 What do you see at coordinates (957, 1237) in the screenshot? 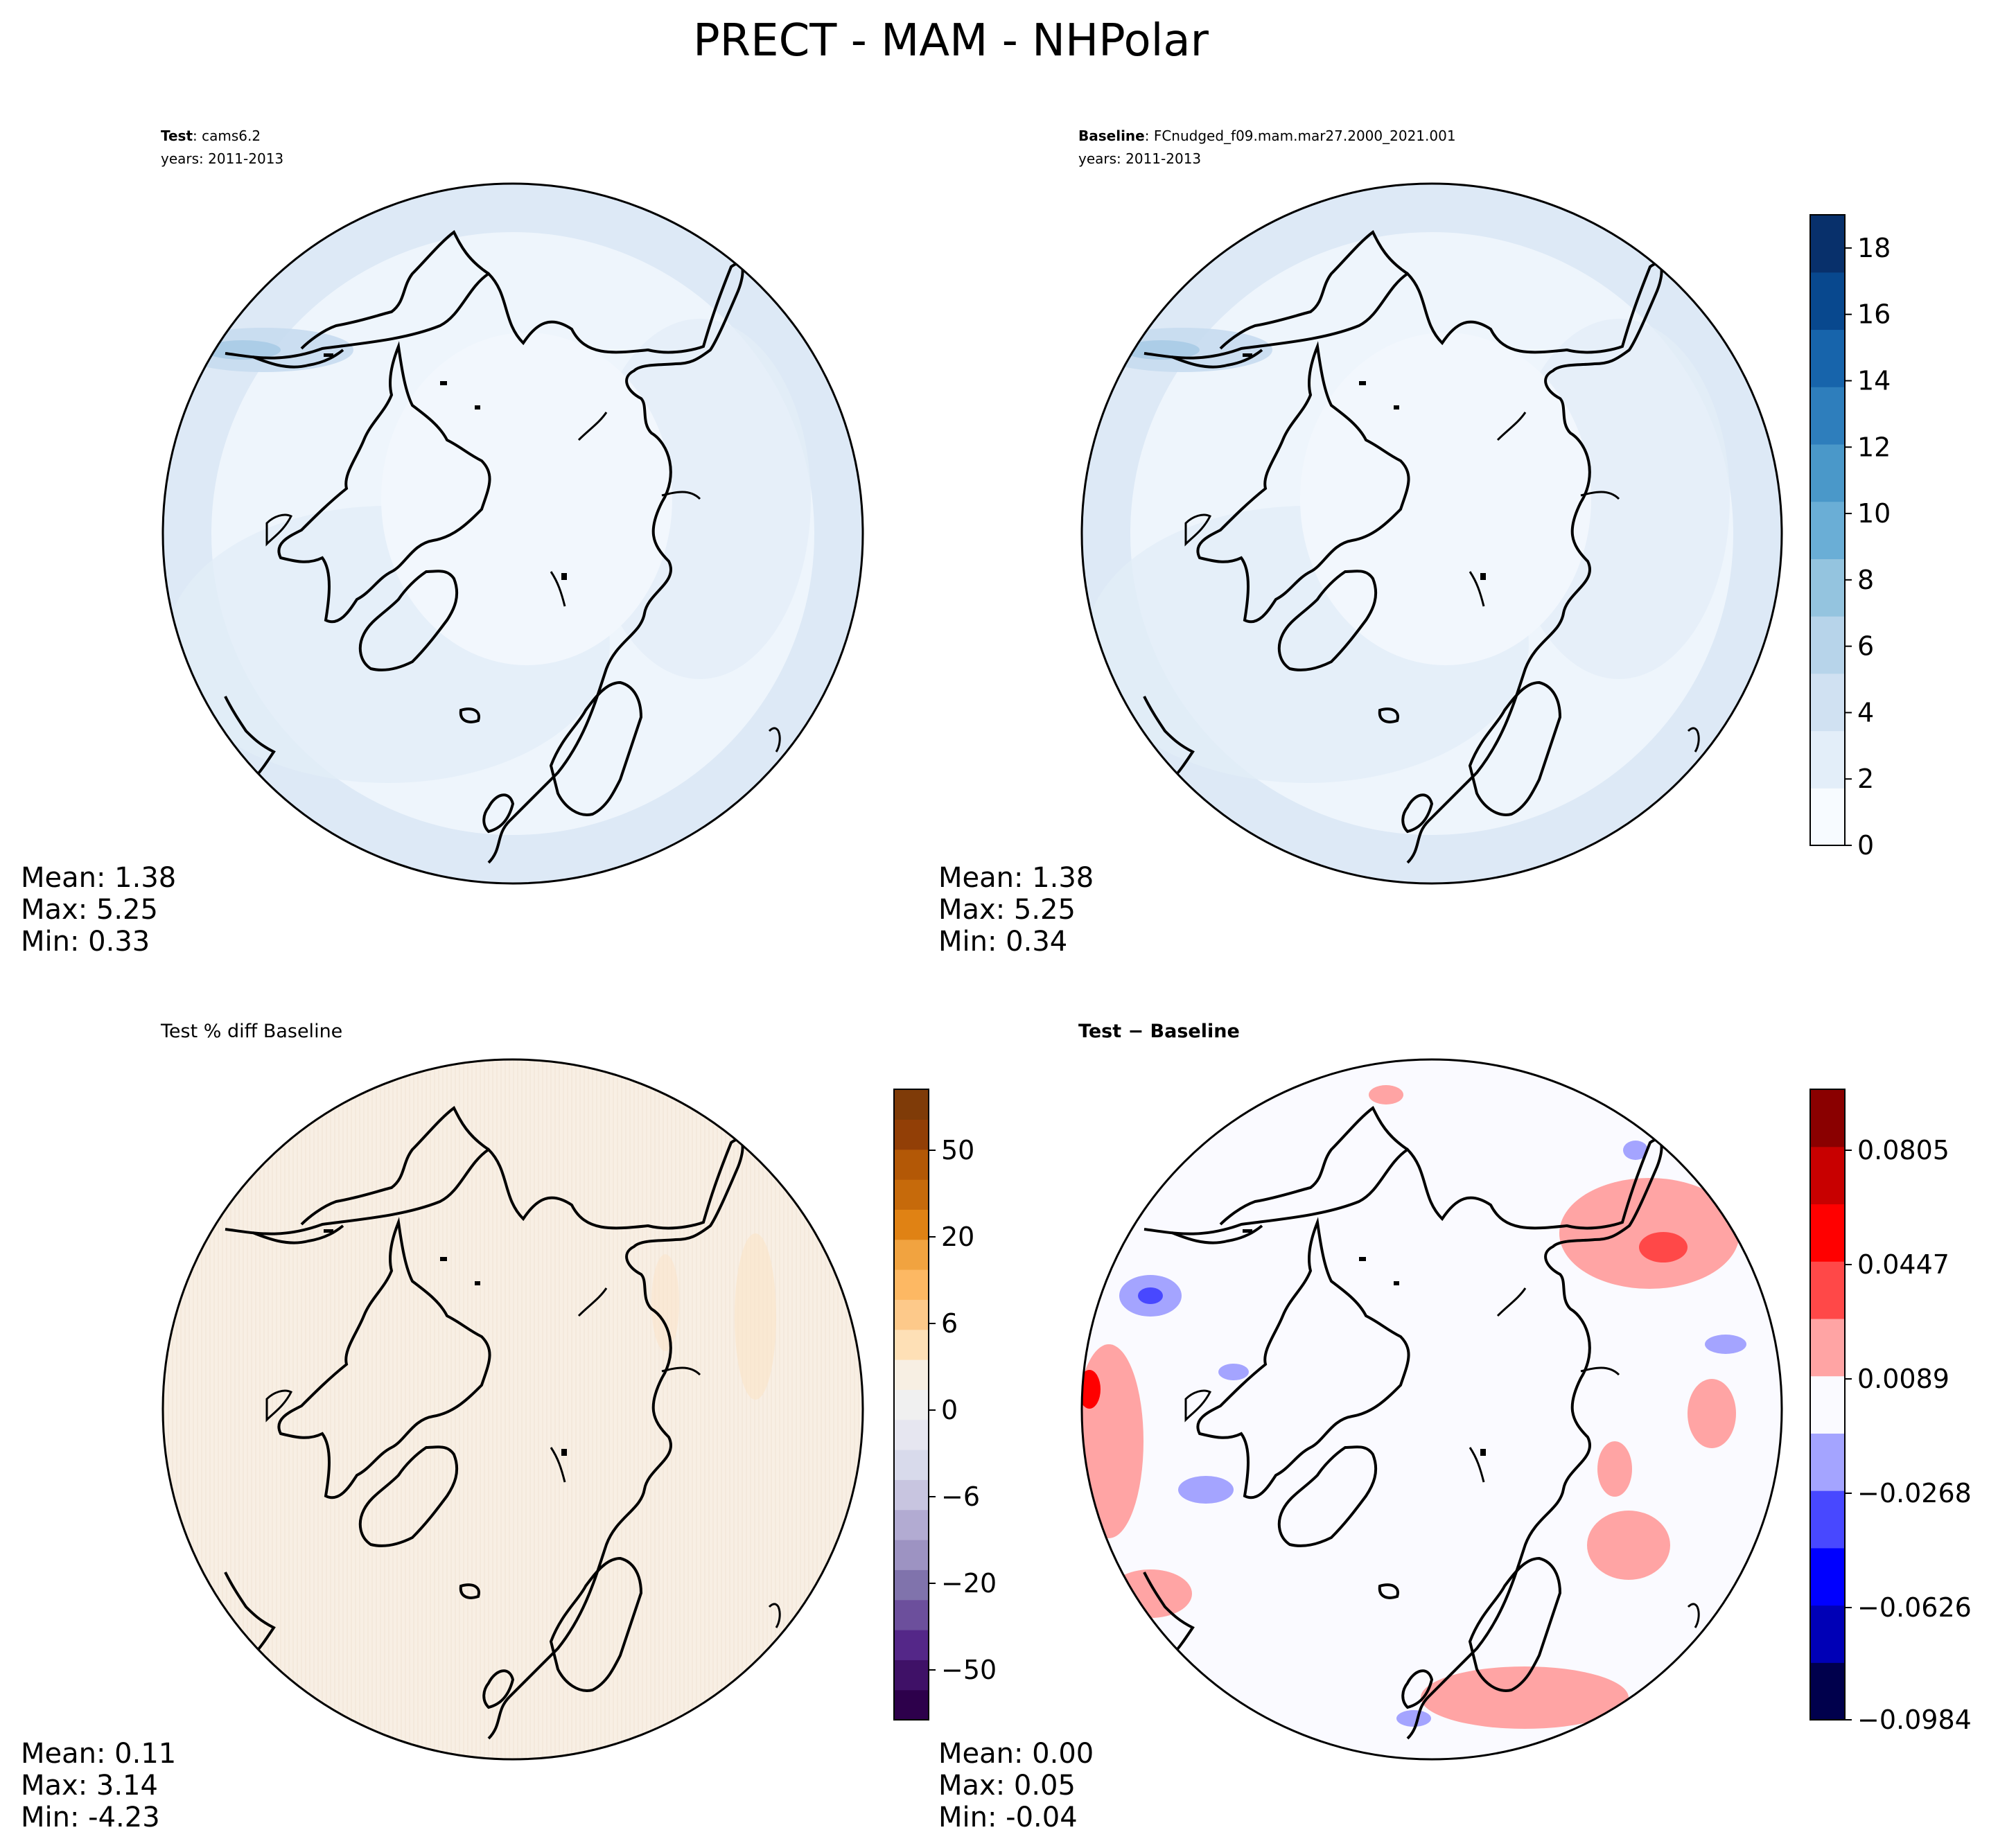
I see `colorbar-pctdiff-tick-label: 20` at bounding box center [957, 1237].